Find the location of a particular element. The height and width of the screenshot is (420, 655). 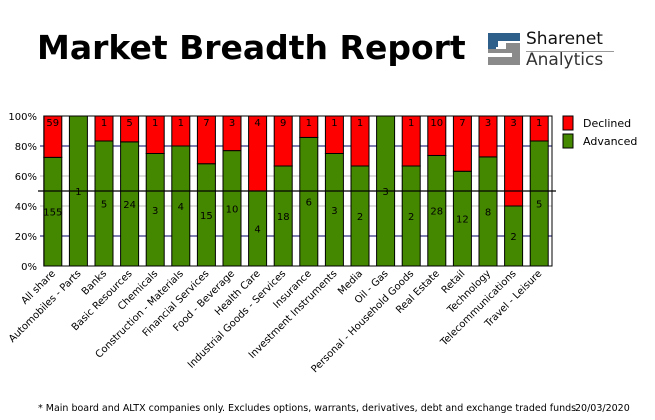

data-label-declined: 9 is located at coordinates (283, 123).